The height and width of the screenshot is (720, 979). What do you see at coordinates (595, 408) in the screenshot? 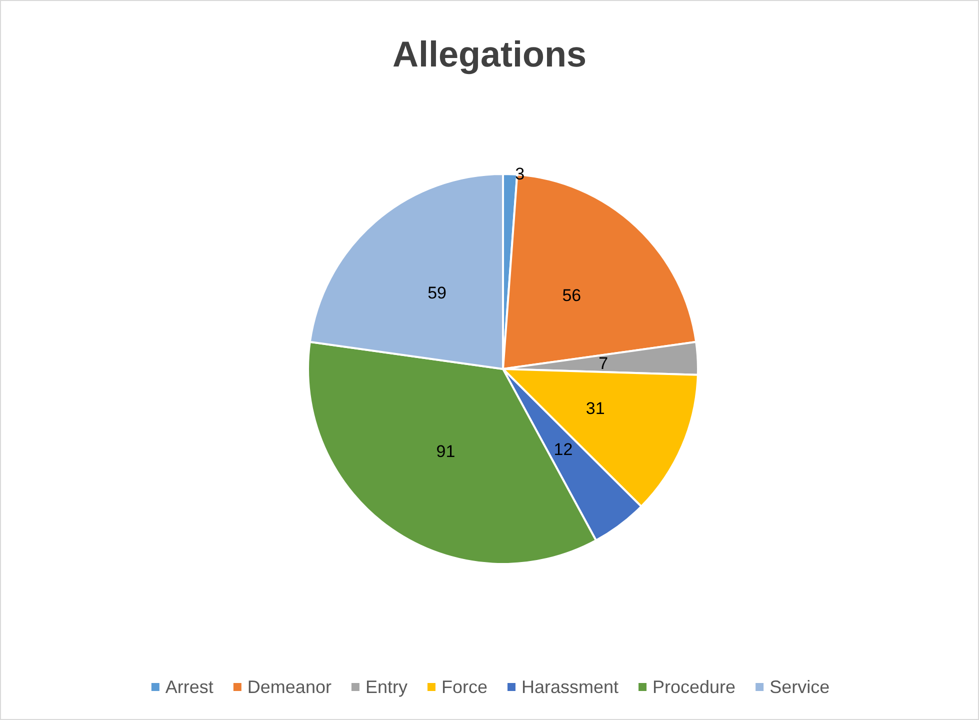
I see `data-label: 31` at bounding box center [595, 408].